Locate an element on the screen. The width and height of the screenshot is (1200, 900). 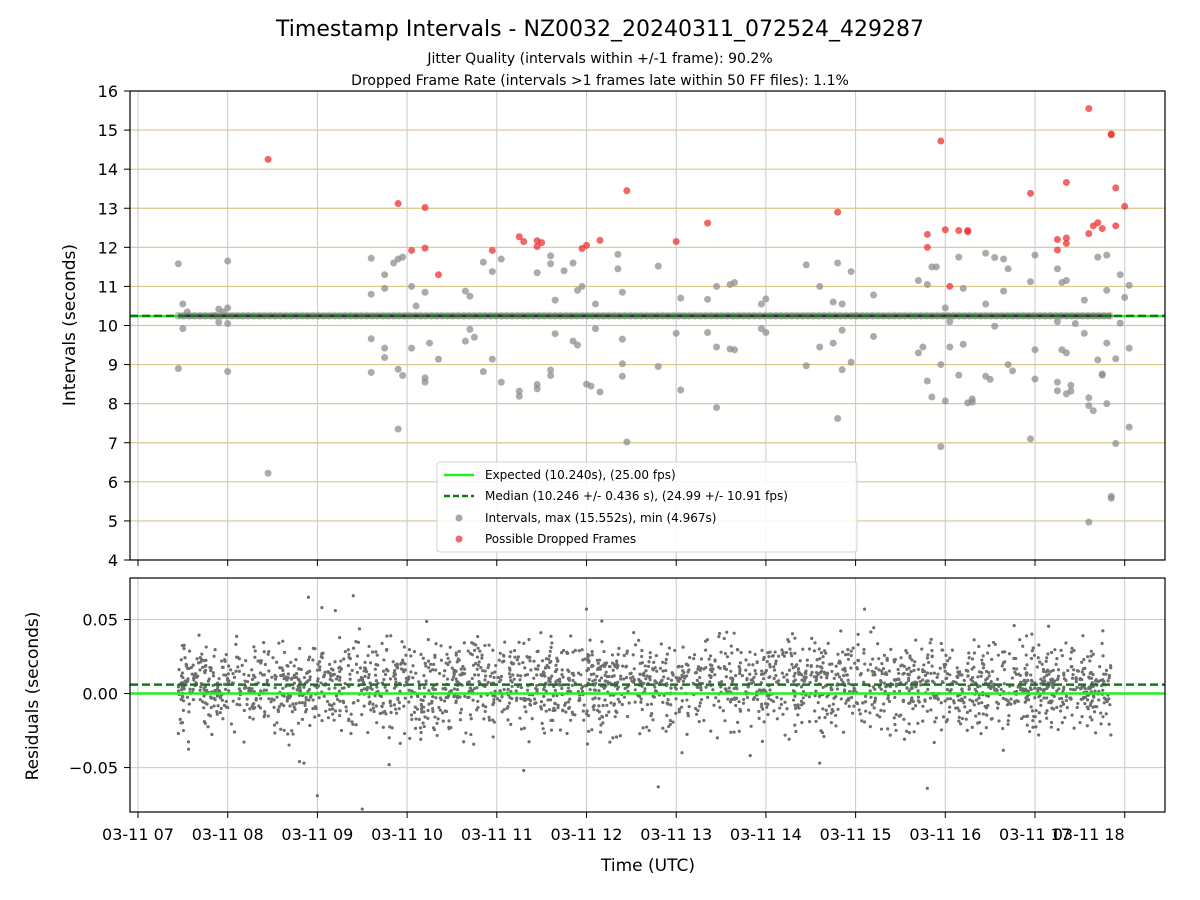
intervals-y-axis-label: Intervals (seconds) is located at coordinates (70, 325).